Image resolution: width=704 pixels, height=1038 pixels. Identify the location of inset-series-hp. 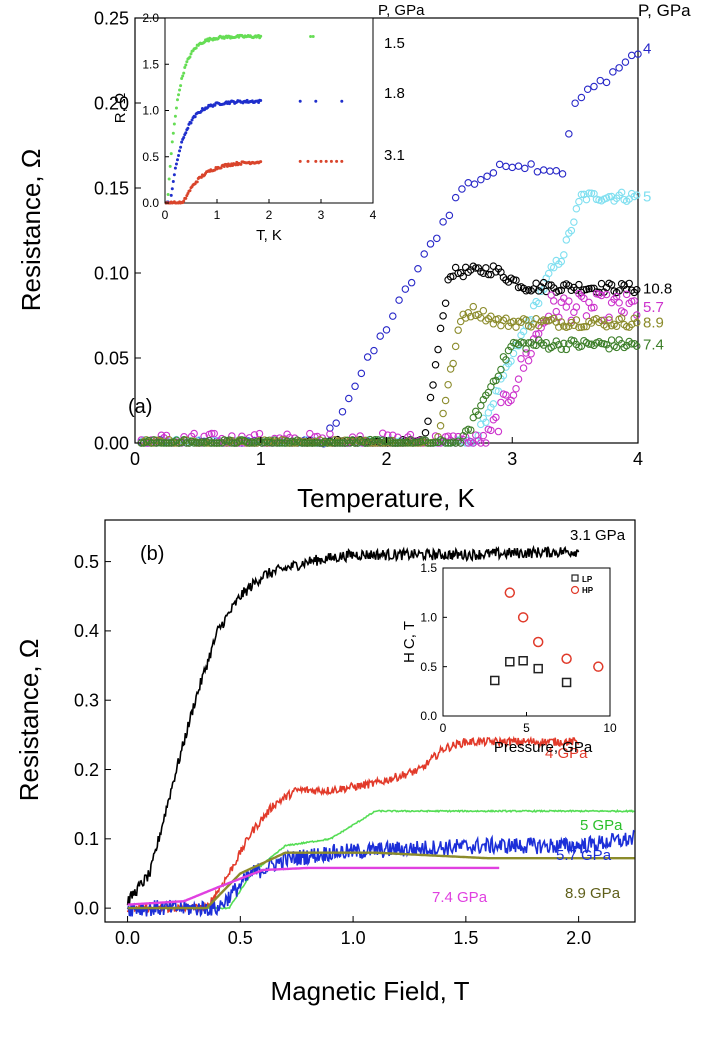
(554, 629).